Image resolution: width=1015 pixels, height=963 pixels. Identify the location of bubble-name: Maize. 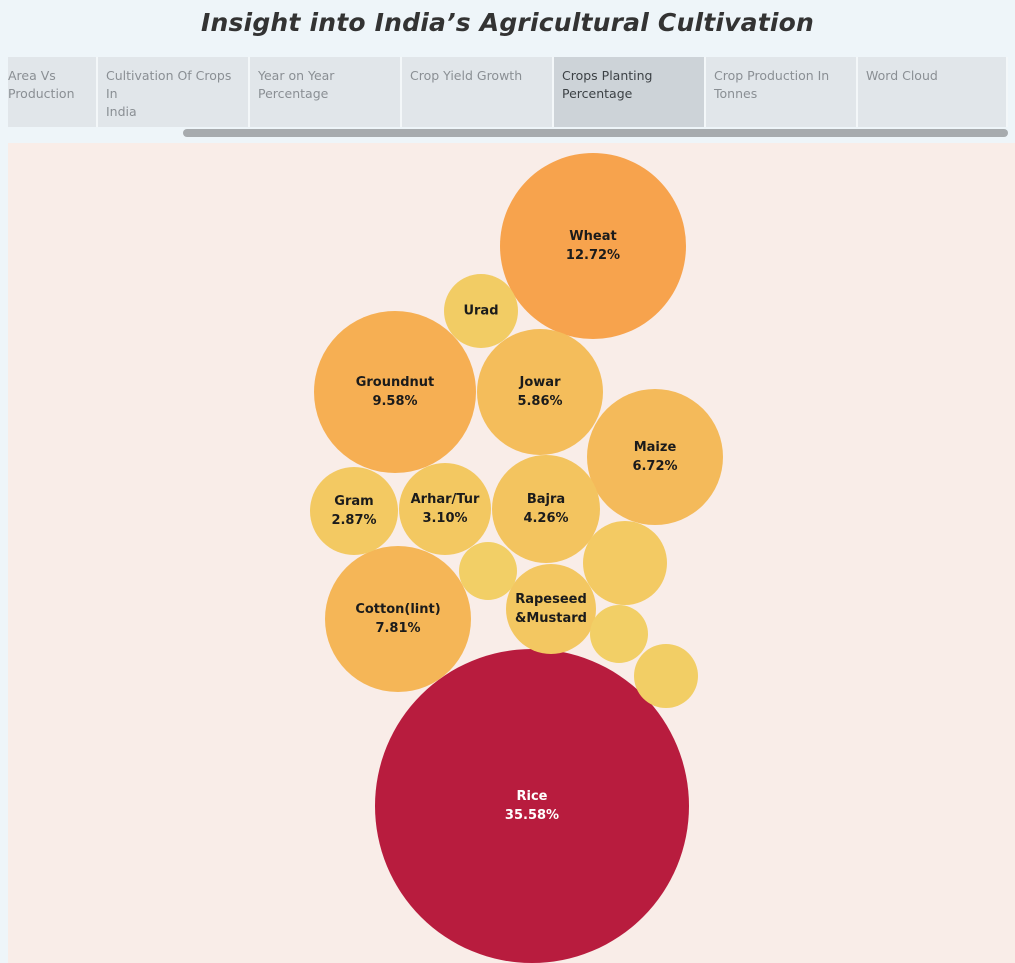
(655, 447).